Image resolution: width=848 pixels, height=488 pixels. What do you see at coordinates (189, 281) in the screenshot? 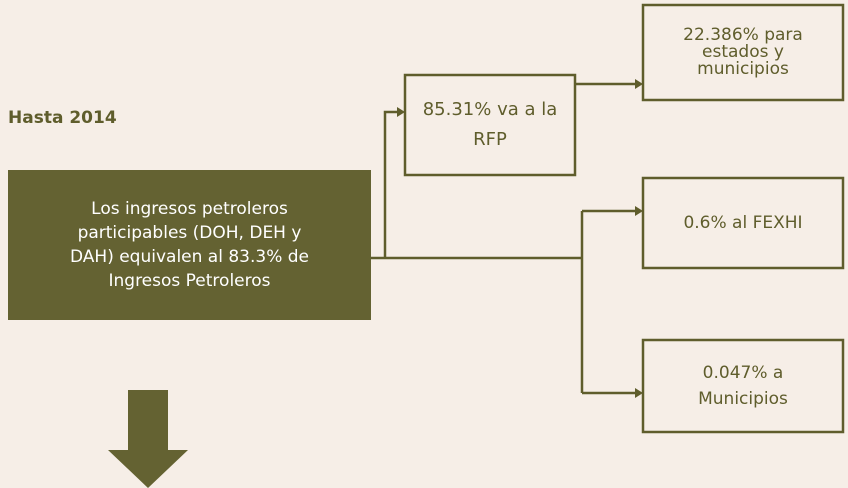
I see `node-label: Ingresos Petroleros` at bounding box center [189, 281].